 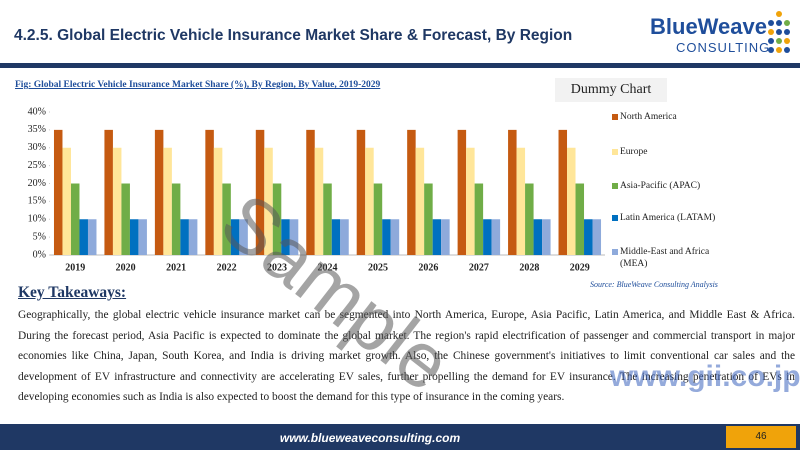 I want to click on legend-item: Middle-East and Africa (MEA), so click(x=666, y=258).